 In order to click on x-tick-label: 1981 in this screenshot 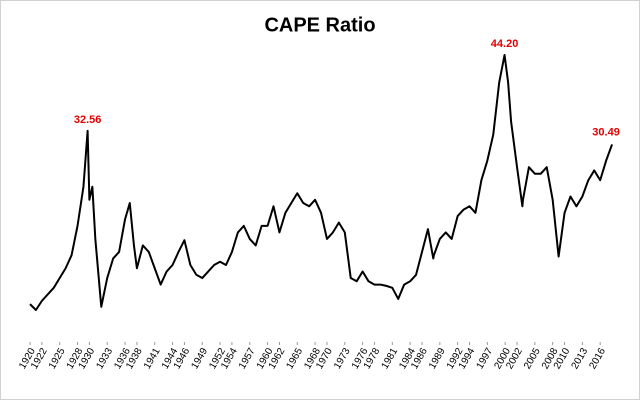, I will do `click(390, 358)`.